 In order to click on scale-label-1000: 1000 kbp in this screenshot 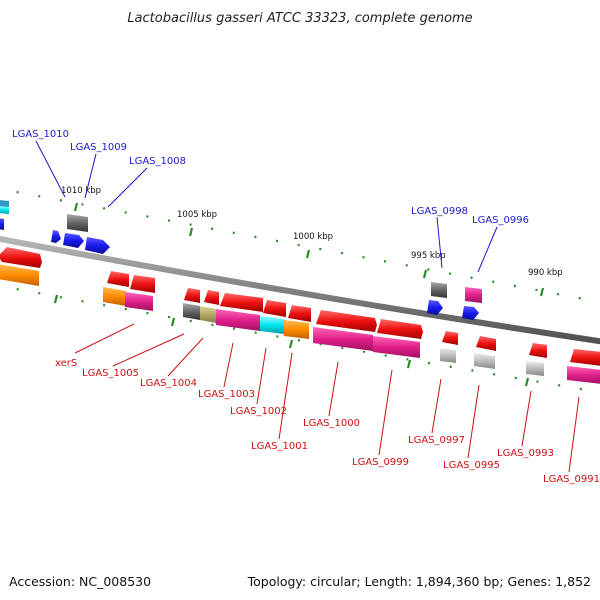, I will do `click(313, 237)`.